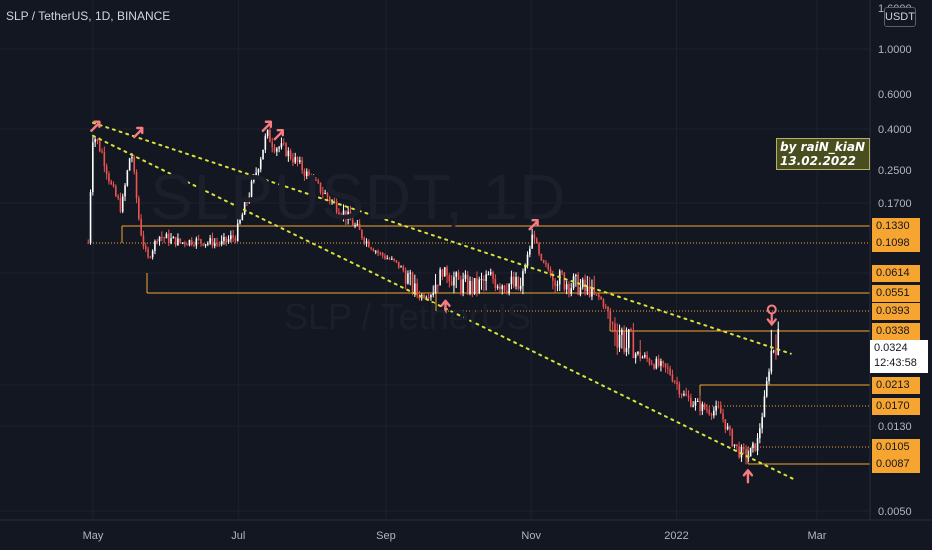  What do you see at coordinates (896, 273) in the screenshot?
I see `level-label-0.0614: 0.0614` at bounding box center [896, 273].